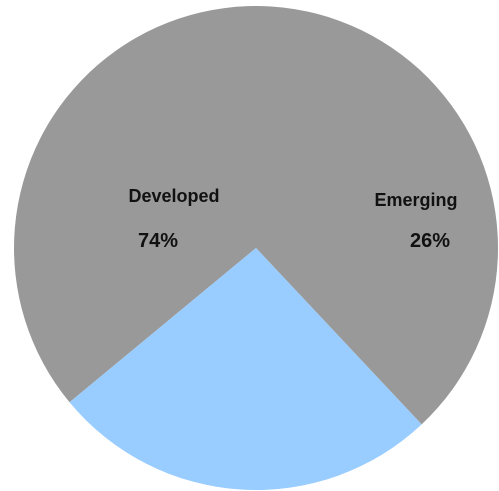  Describe the element at coordinates (415, 200) in the screenshot. I see `slice-label-emerging: Emerging` at that location.